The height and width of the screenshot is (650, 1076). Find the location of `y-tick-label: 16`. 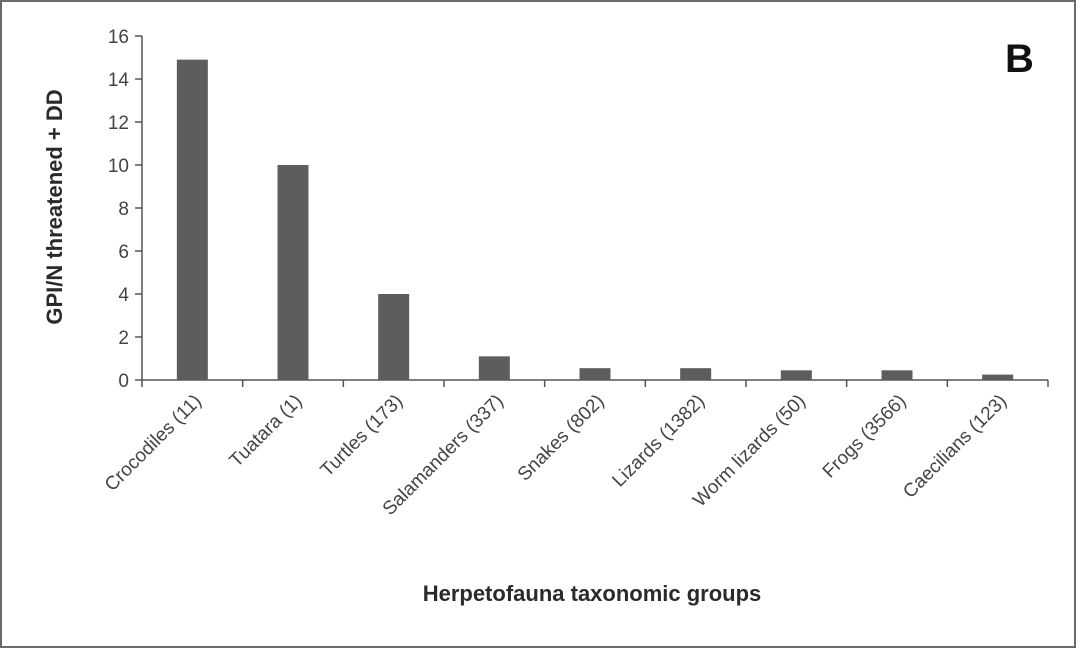

y-tick-label: 16 is located at coordinates (118, 37).